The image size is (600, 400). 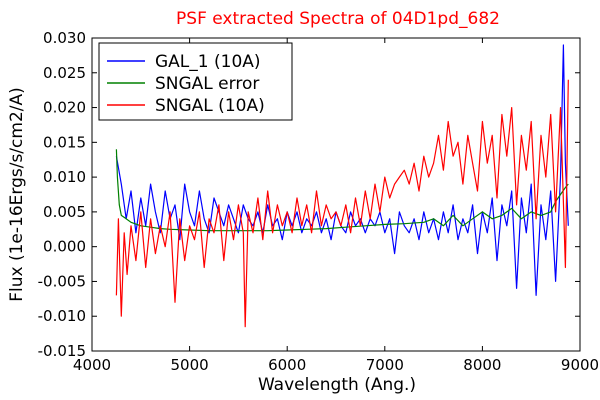 I want to click on x-tick-label: 8000, so click(x=482, y=365).